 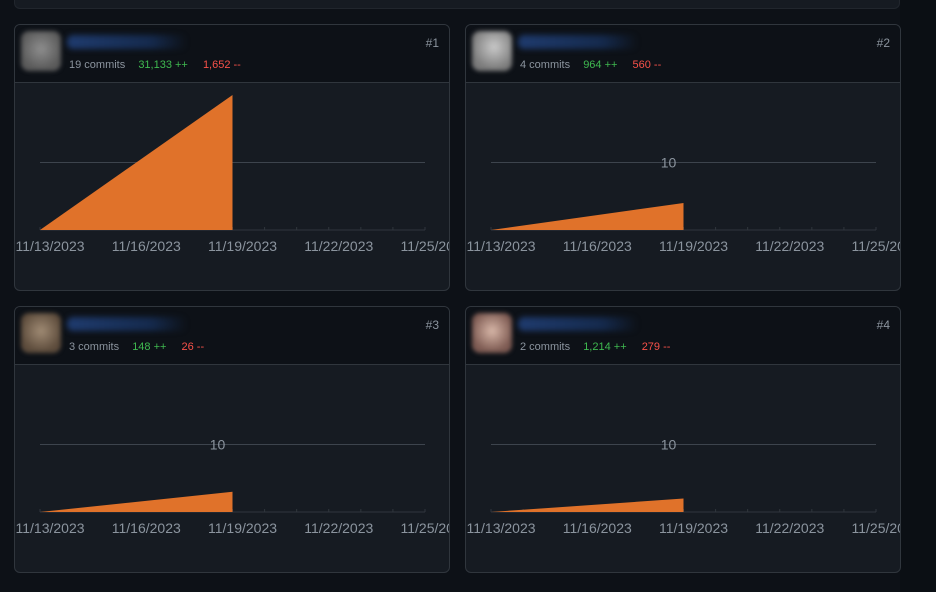 I want to click on page-edge, so click(x=918, y=296).